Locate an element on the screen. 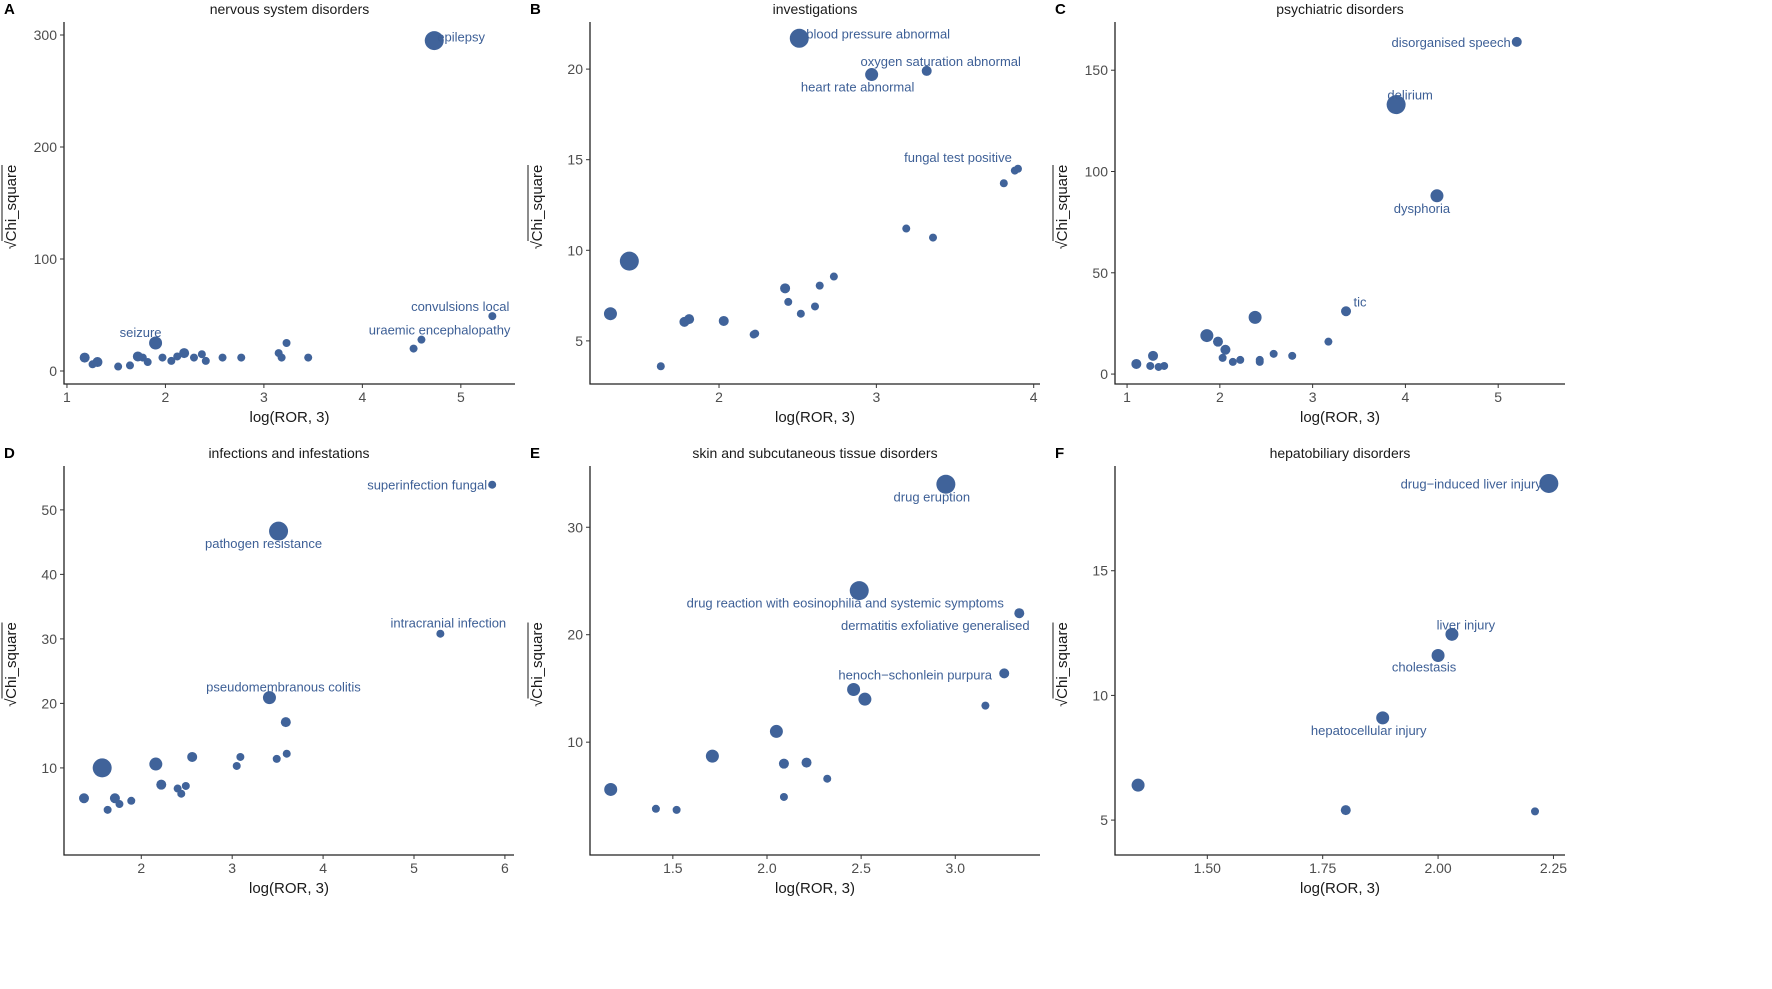 This screenshot has width=1772, height=989. y-tick-label: 200 is located at coordinates (46, 147).